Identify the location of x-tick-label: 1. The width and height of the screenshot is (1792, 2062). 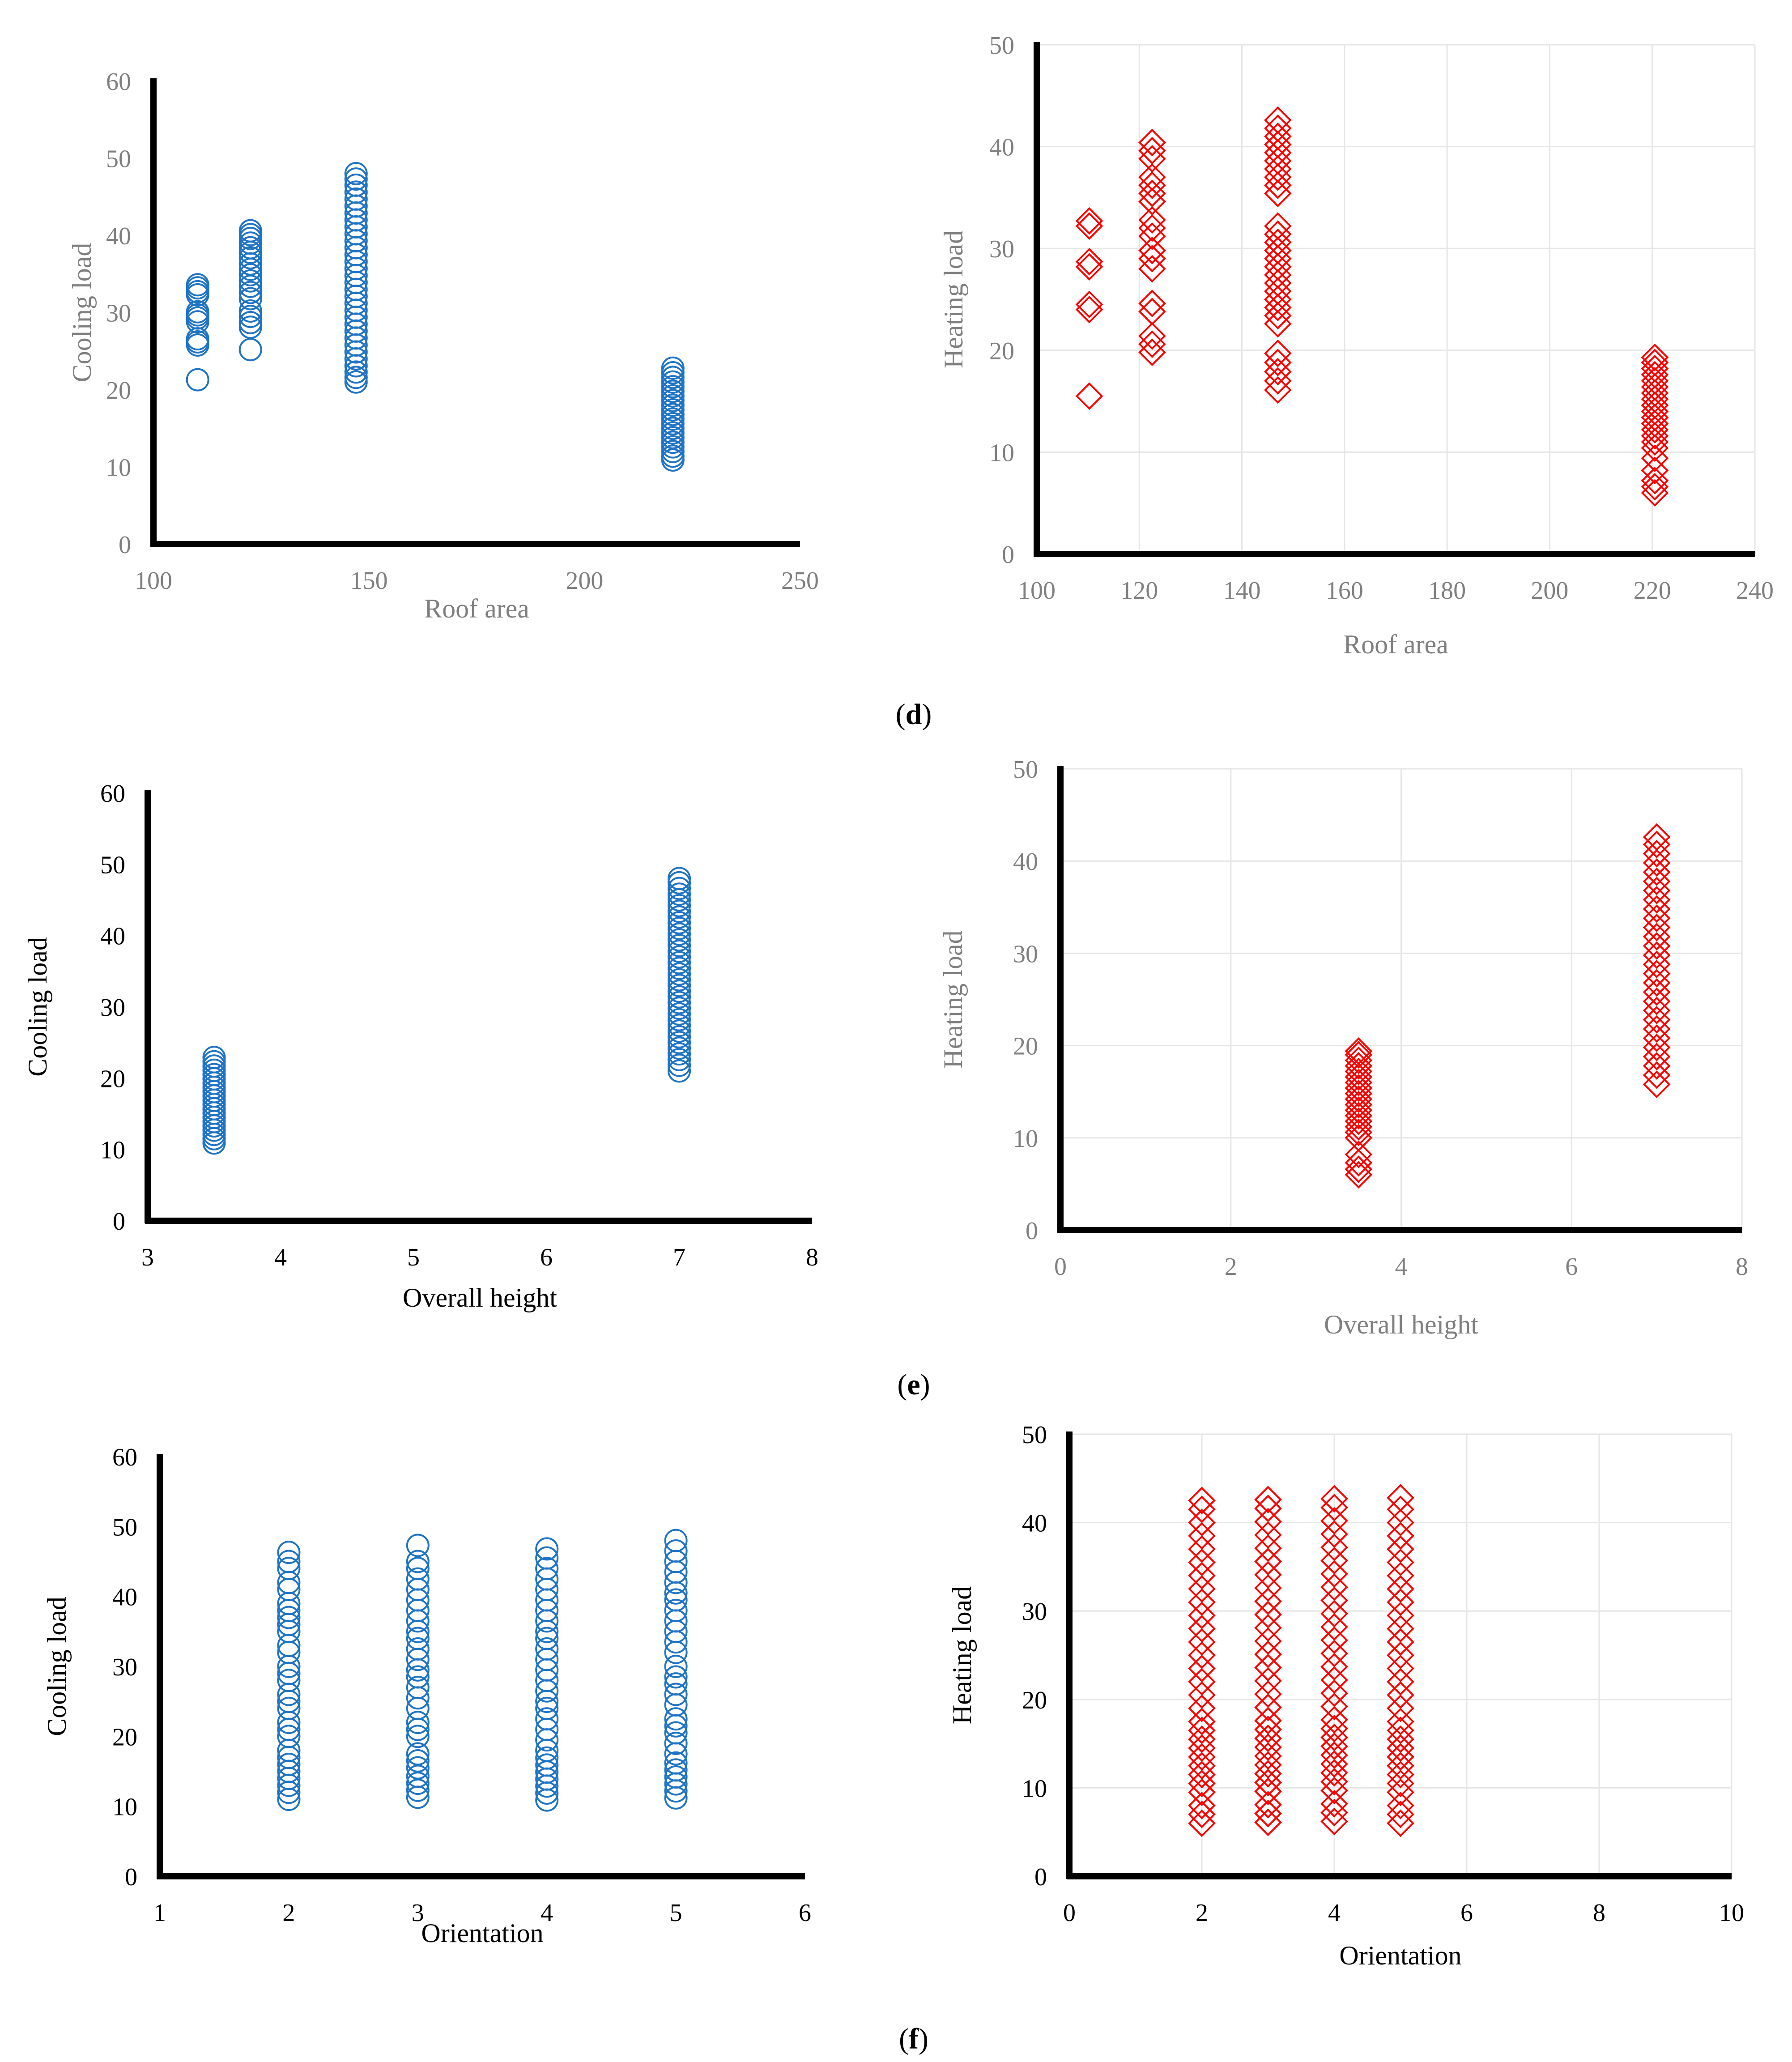
(159, 1913).